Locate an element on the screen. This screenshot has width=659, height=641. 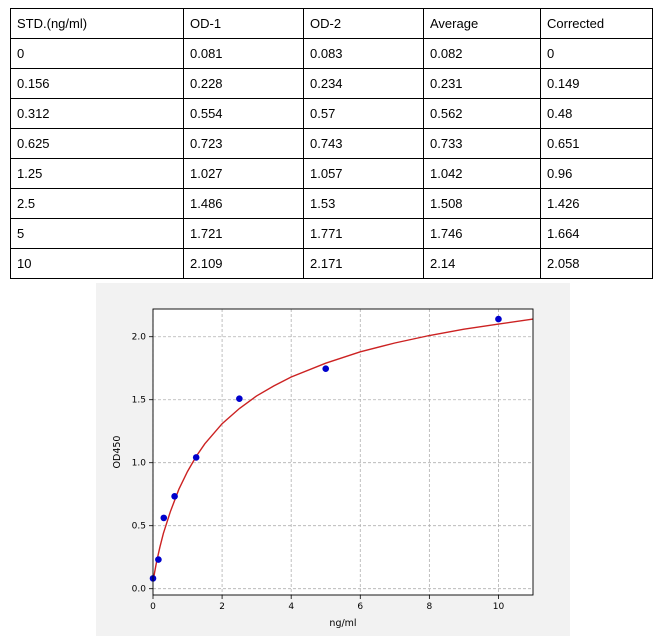
table-row: 0.312 0.554 0.57 0.562 0.48 is located at coordinates (331, 113).